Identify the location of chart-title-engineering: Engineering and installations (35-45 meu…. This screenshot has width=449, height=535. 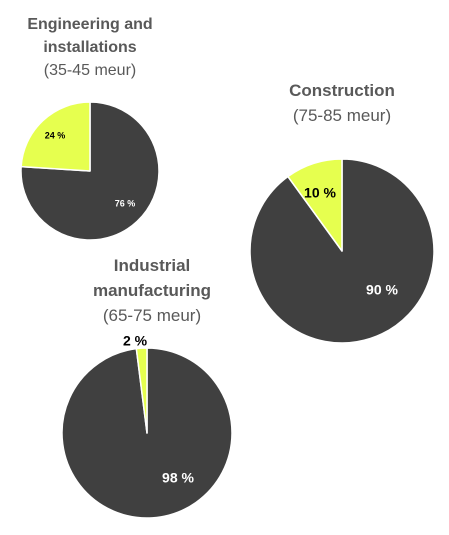
(90, 47).